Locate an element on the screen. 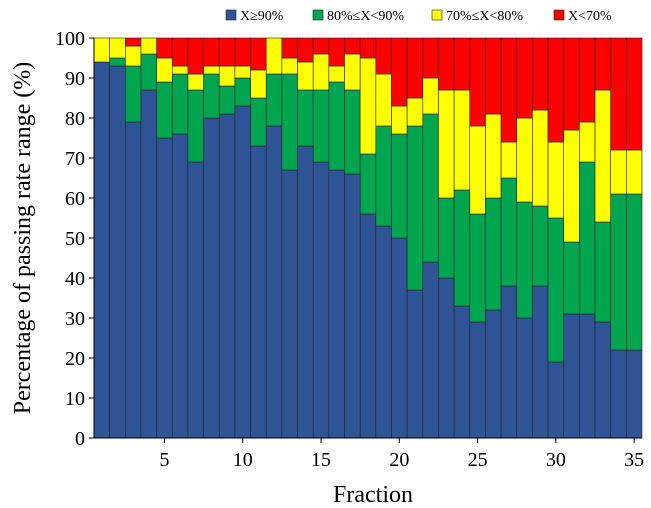 This screenshot has height=508, width=651. legend: X≥90% 80%≤X<90% 70%≤X<80% X<70% is located at coordinates (418, 16).